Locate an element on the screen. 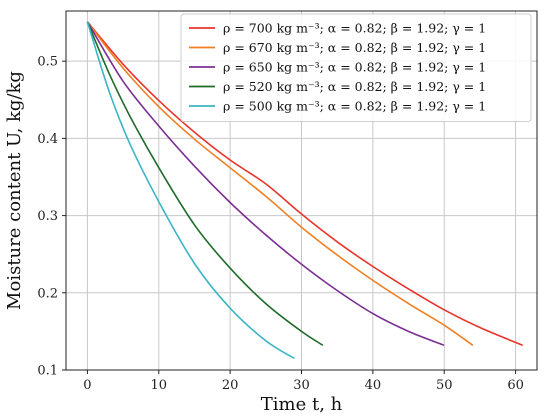 The image size is (550, 420). y-axis-label: Moisture content U, kg/kg is located at coordinates (14, 190).